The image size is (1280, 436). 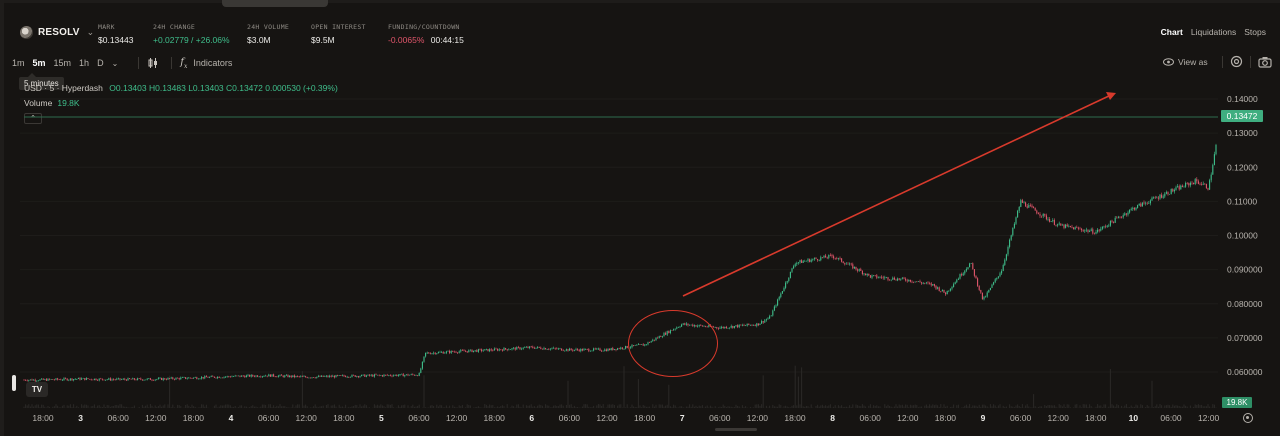 I want to click on indicators-button: Indicators, so click(x=213, y=63).